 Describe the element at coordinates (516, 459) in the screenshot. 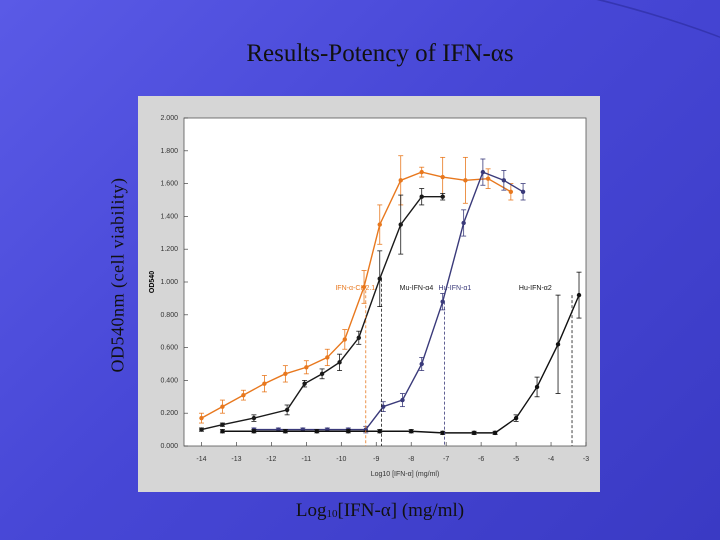

I see `x-tick-label: -5` at that location.